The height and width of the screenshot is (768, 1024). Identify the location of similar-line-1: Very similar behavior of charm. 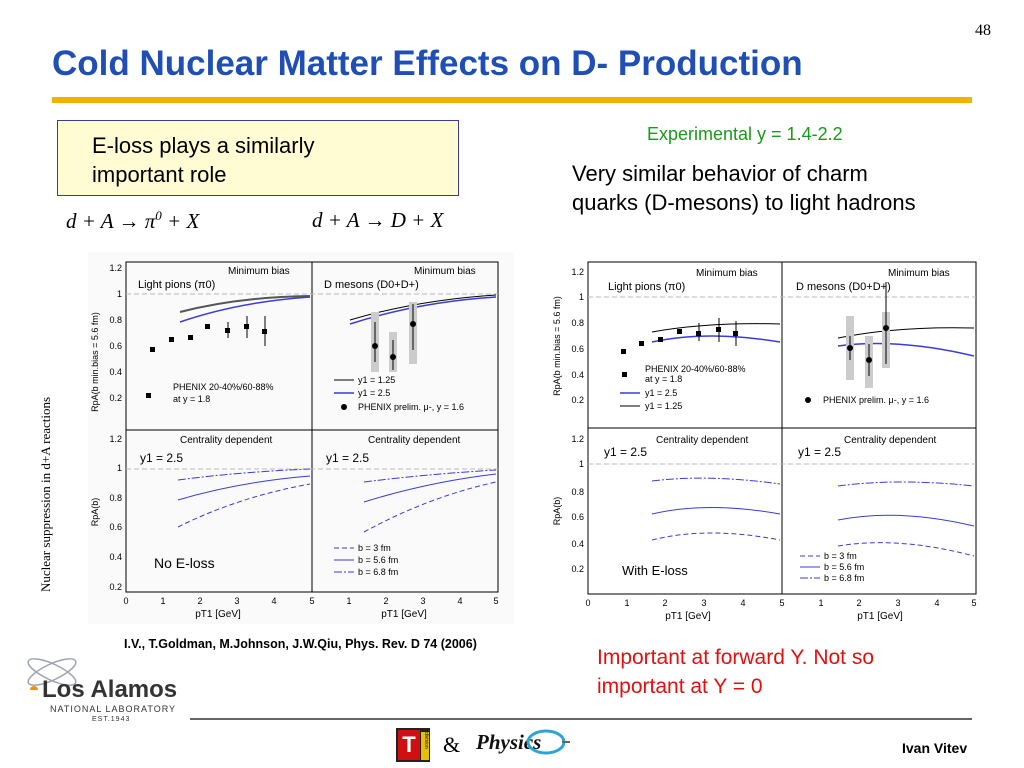
(720, 173).